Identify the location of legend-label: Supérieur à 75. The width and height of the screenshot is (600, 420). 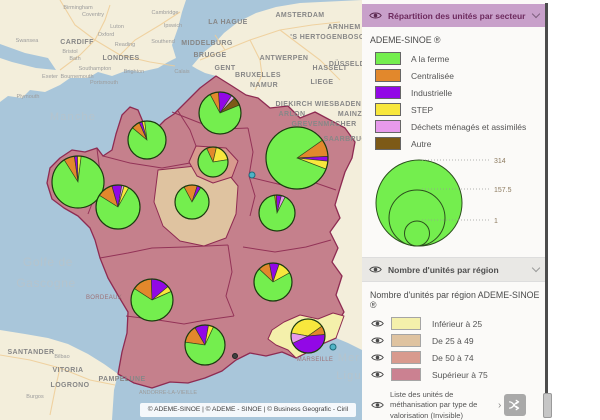
(460, 374).